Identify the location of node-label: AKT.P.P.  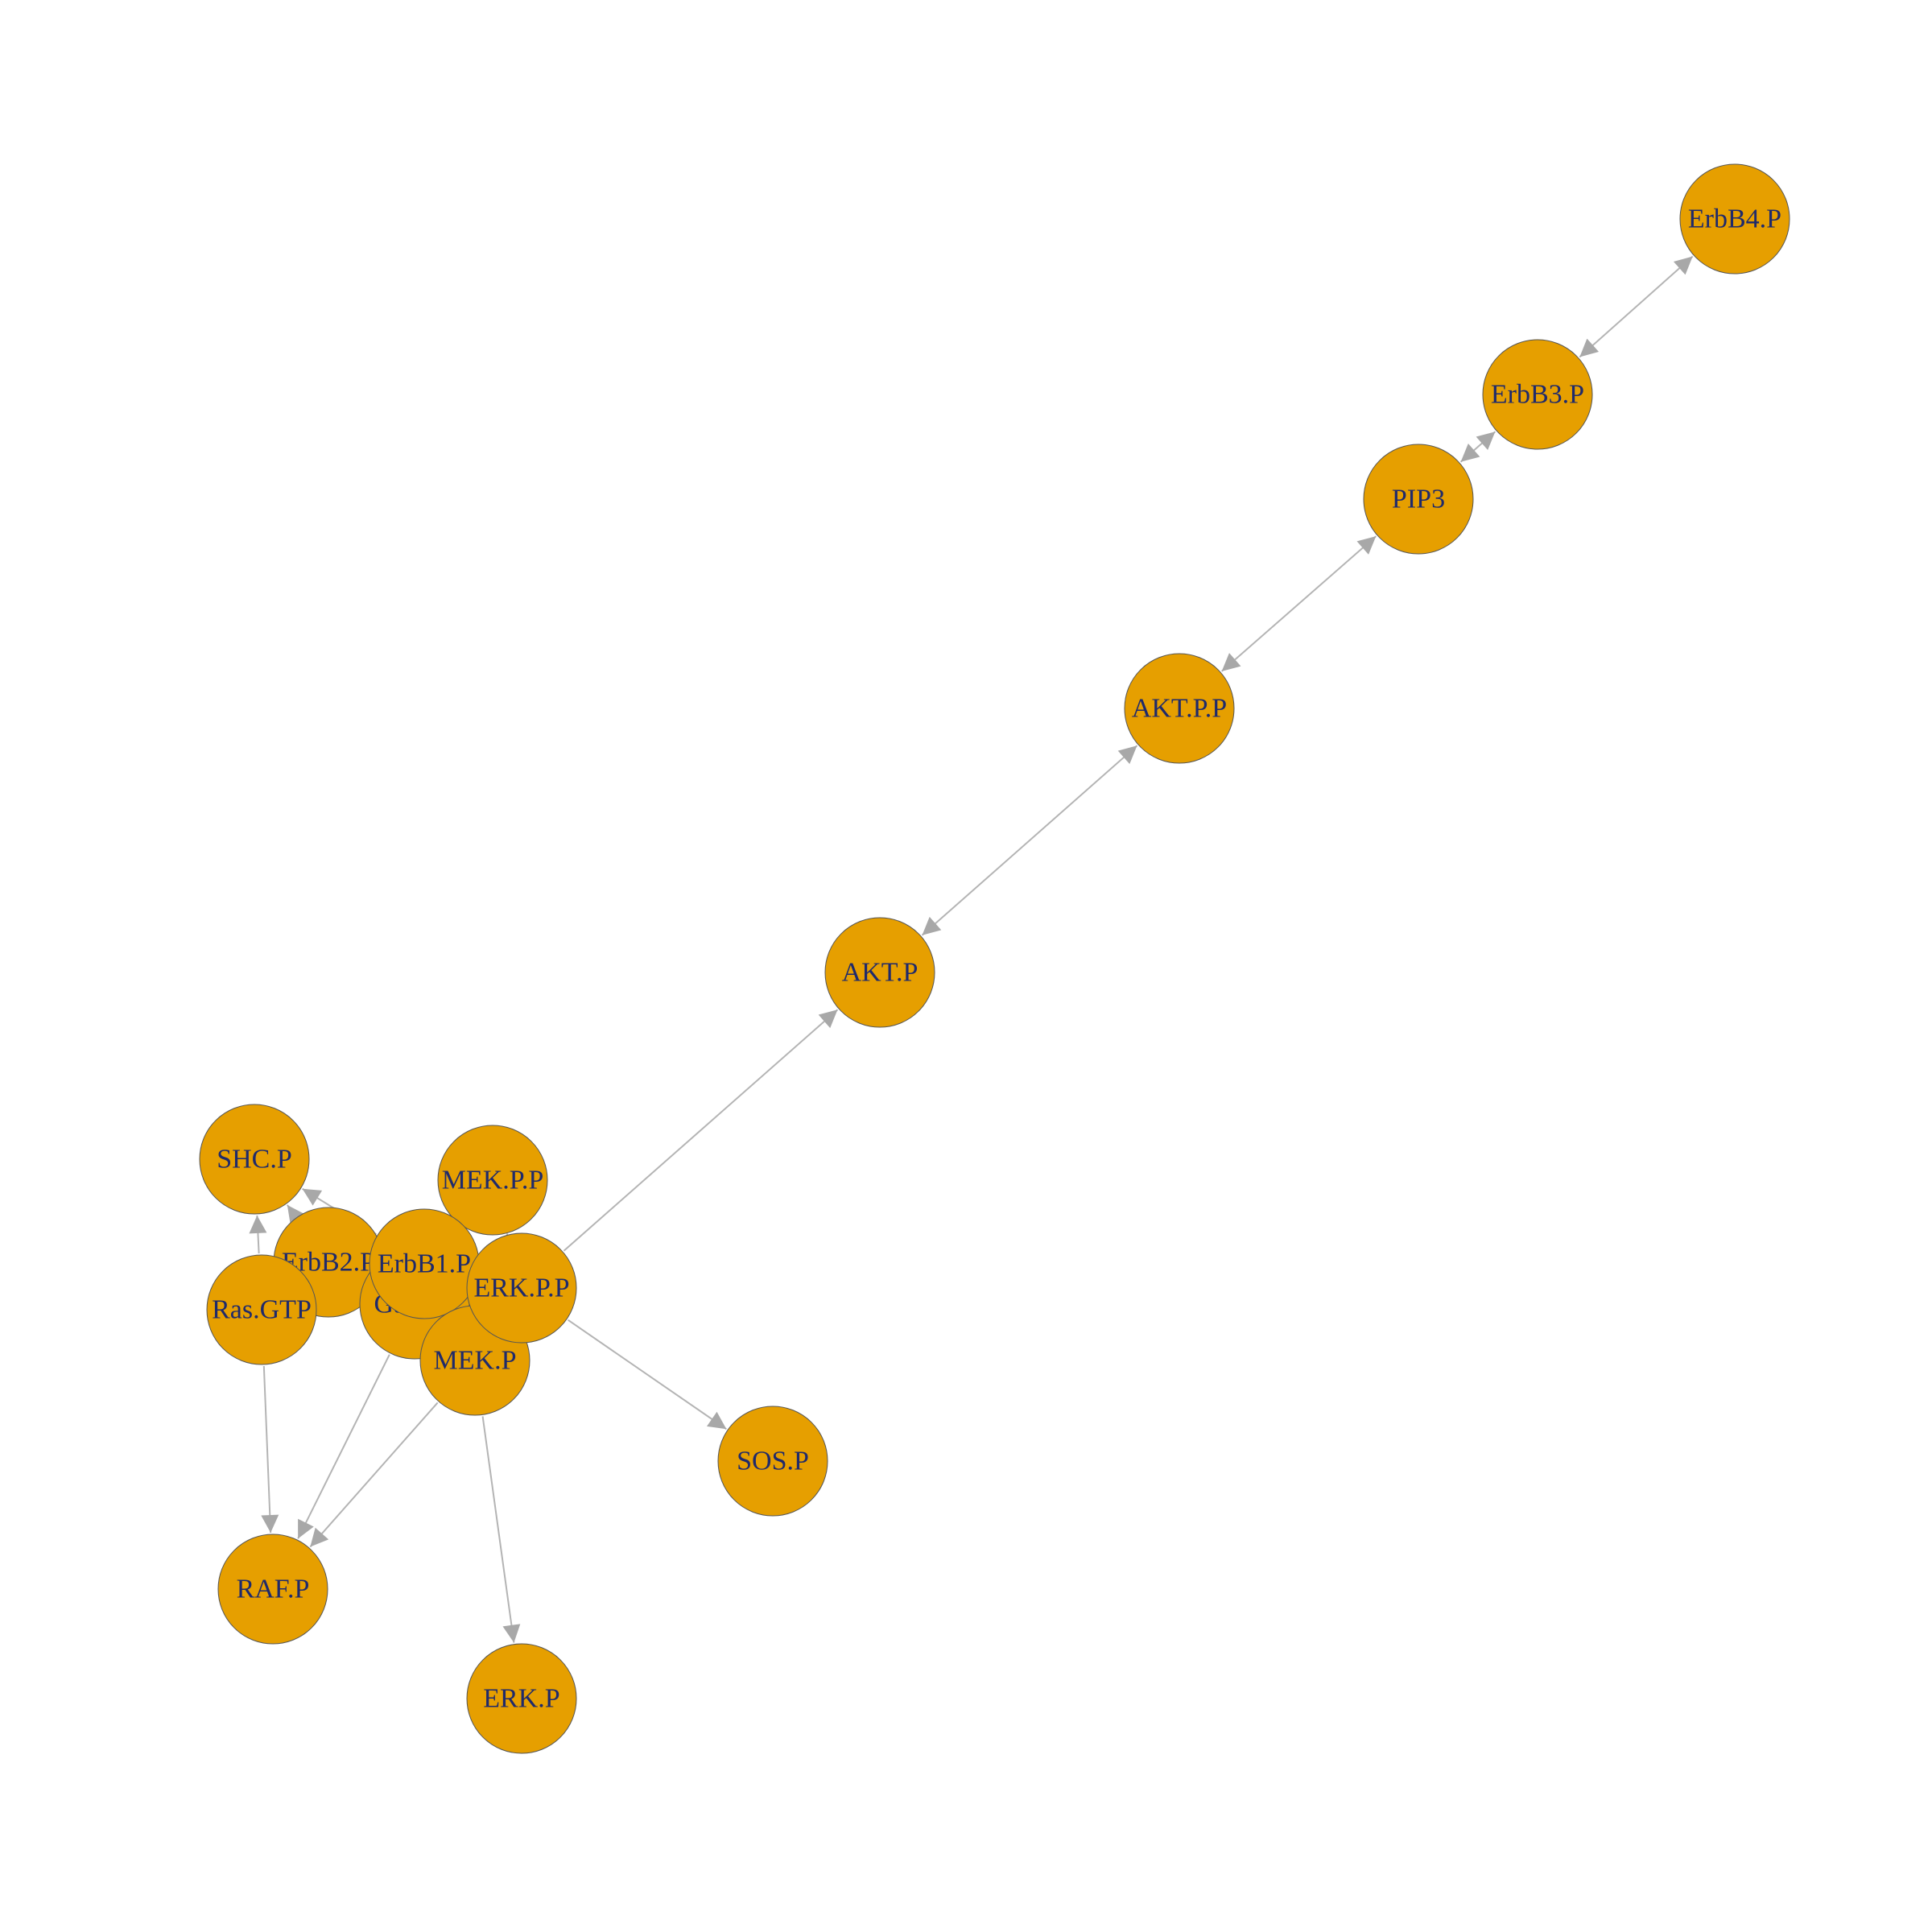
(1179, 709).